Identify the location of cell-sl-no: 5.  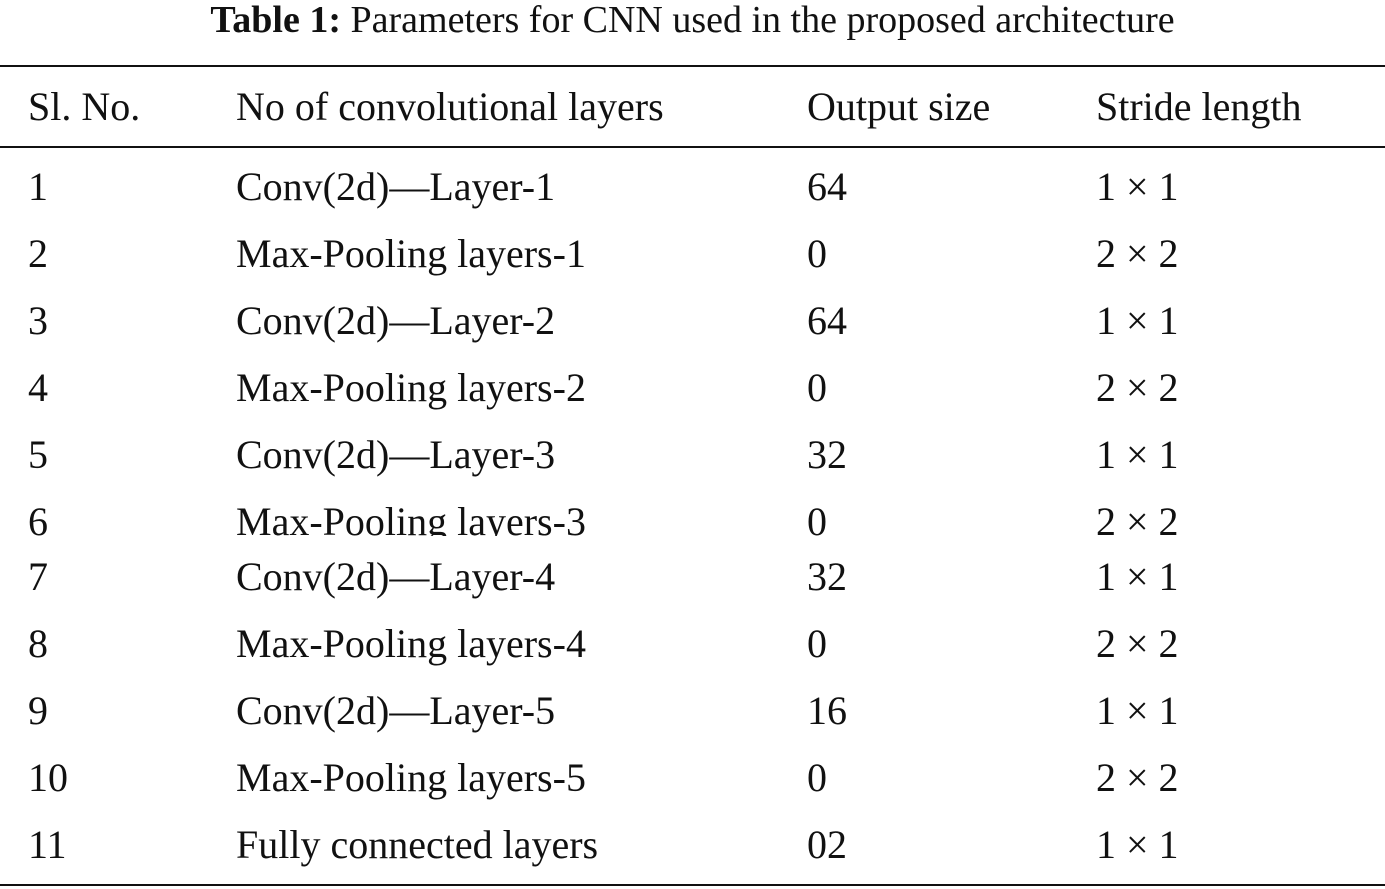
(38, 454).